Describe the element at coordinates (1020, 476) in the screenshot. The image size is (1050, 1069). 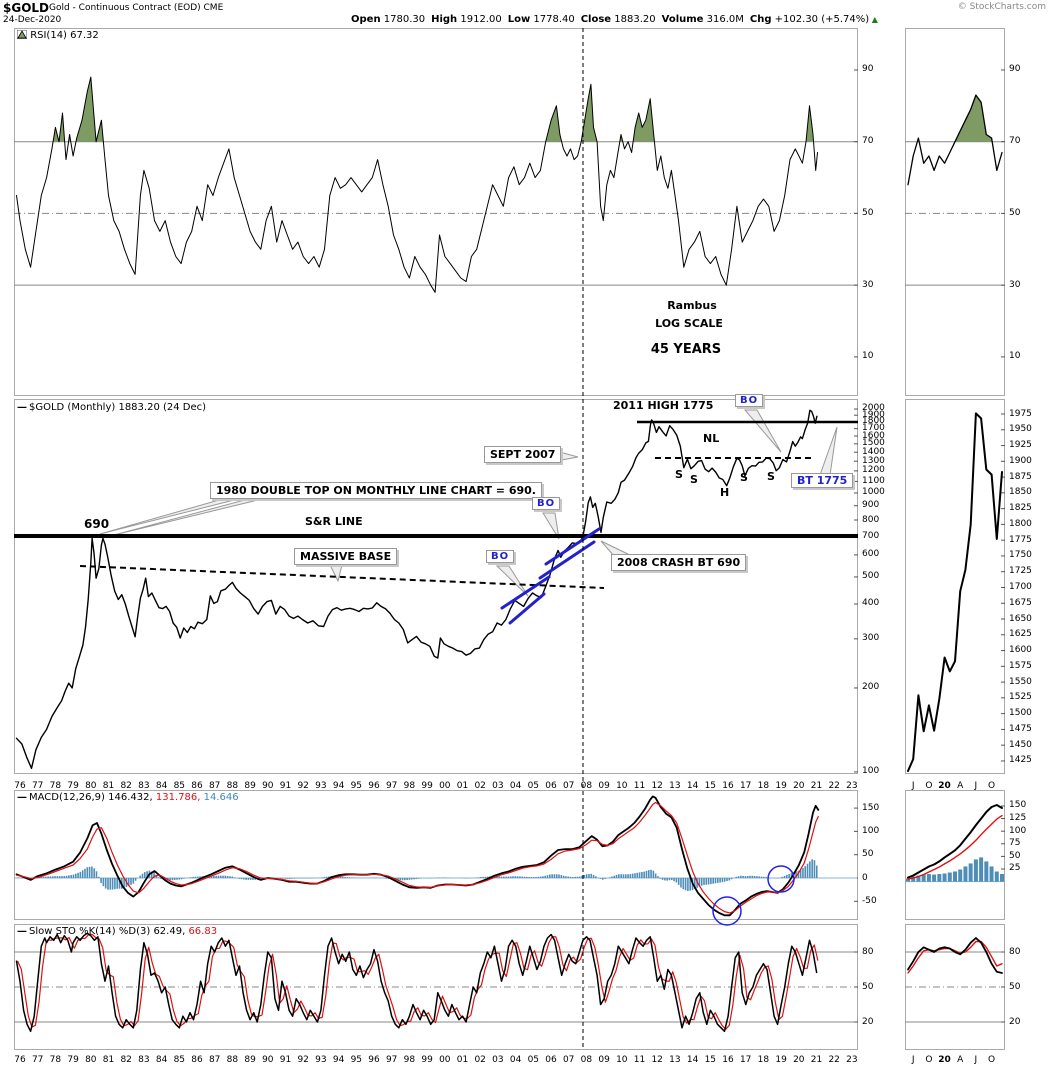
I see `axis-tick-label: 1875` at that location.